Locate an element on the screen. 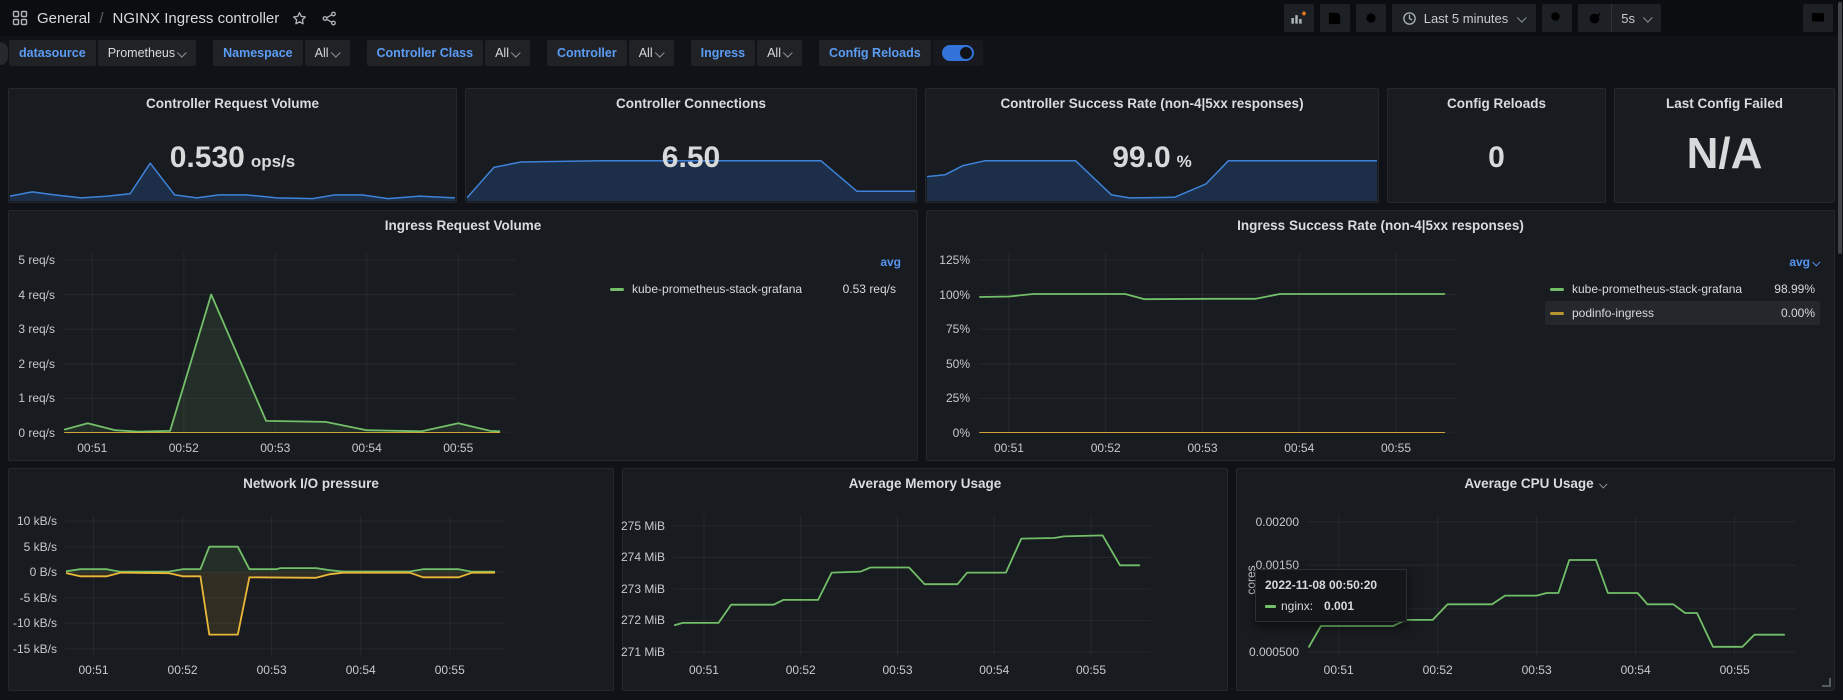 This screenshot has width=1843, height=700. star-icon is located at coordinates (299, 18).